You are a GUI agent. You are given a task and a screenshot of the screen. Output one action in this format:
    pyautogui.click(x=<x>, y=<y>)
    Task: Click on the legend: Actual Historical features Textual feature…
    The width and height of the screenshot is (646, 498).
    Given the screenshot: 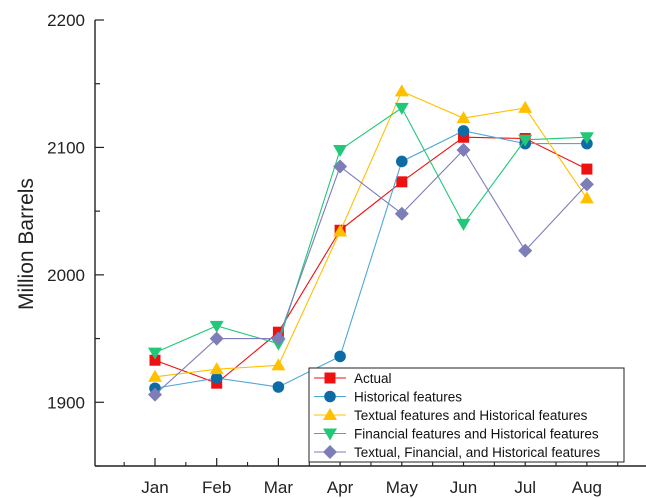 What is the action you would take?
    pyautogui.click(x=466, y=415)
    